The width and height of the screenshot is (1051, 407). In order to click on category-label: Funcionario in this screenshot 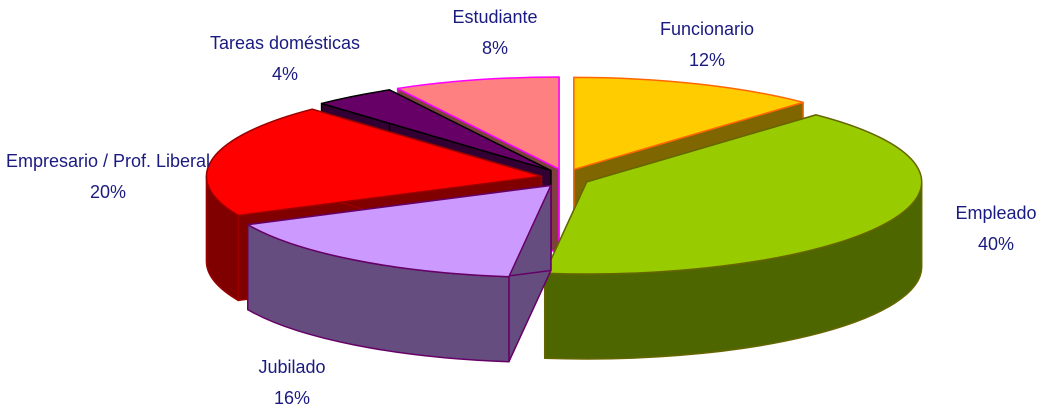, I will do `click(707, 29)`.